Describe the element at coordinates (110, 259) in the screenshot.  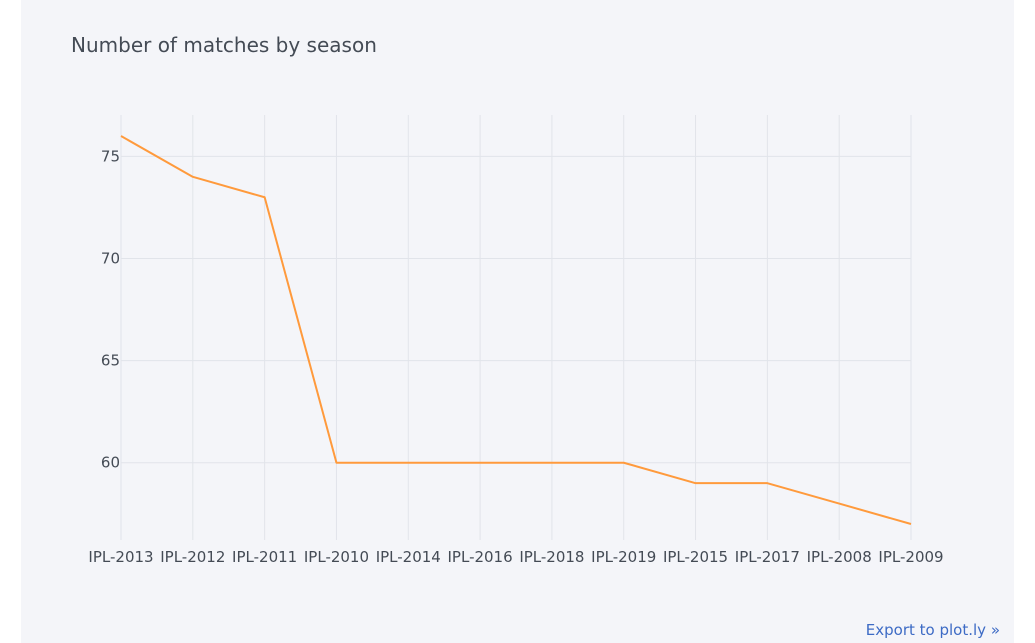
I see `y-tick-label: 70` at that location.